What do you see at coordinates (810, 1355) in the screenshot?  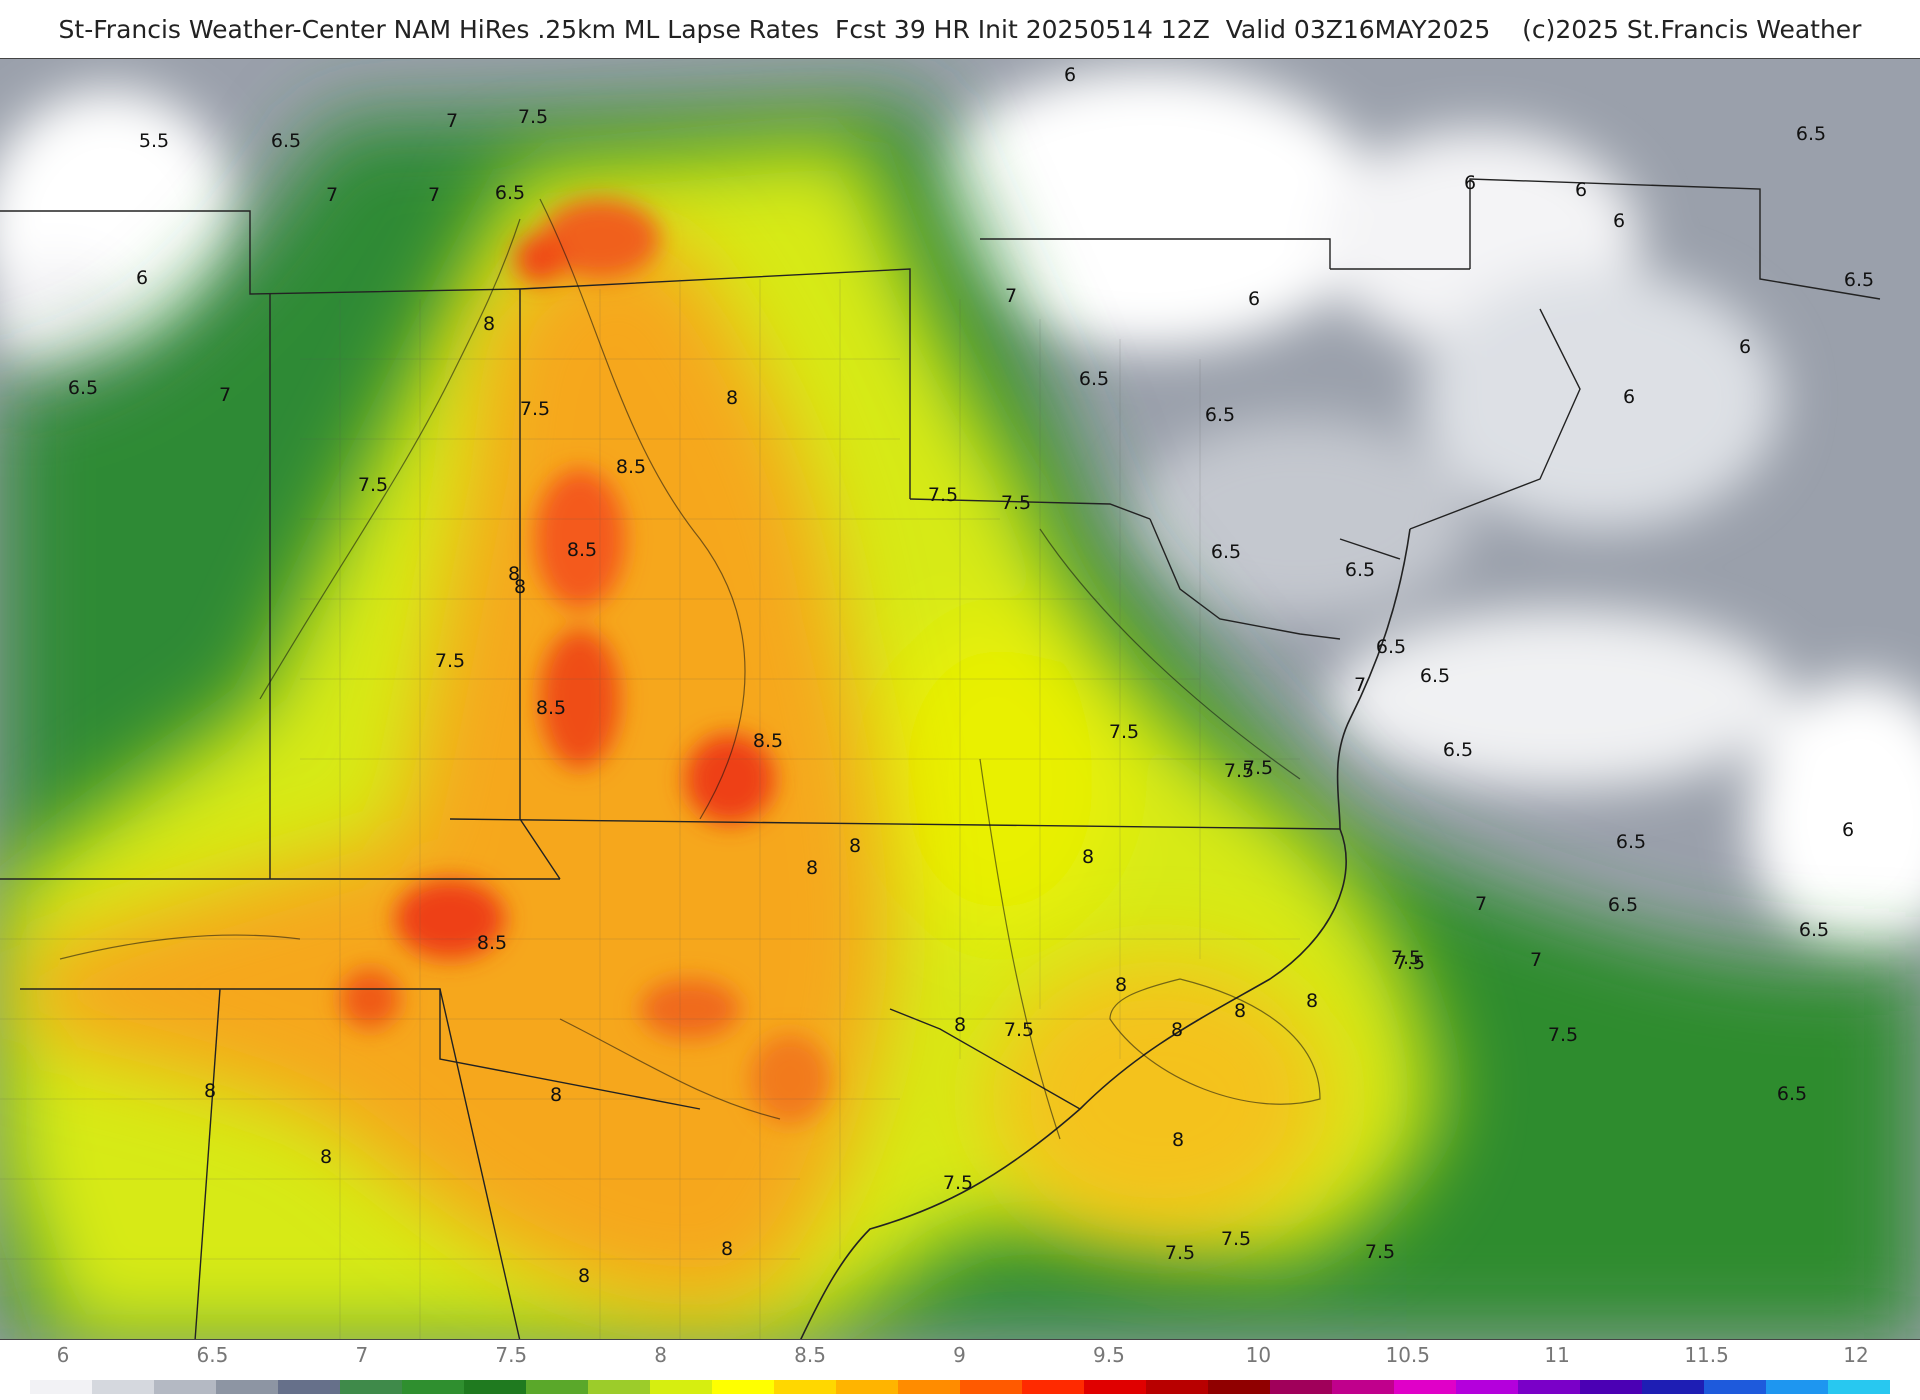 I see `colorbar-tick: 8.5` at bounding box center [810, 1355].